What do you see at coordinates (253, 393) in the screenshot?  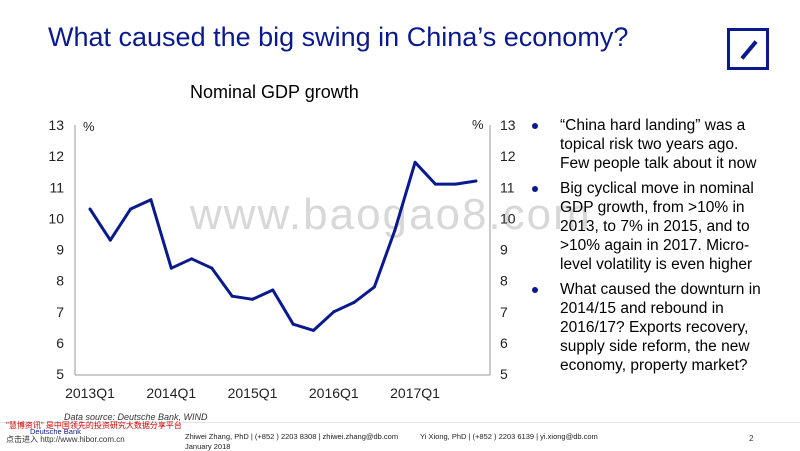 I see `x-tick: 2015Q1` at bounding box center [253, 393].